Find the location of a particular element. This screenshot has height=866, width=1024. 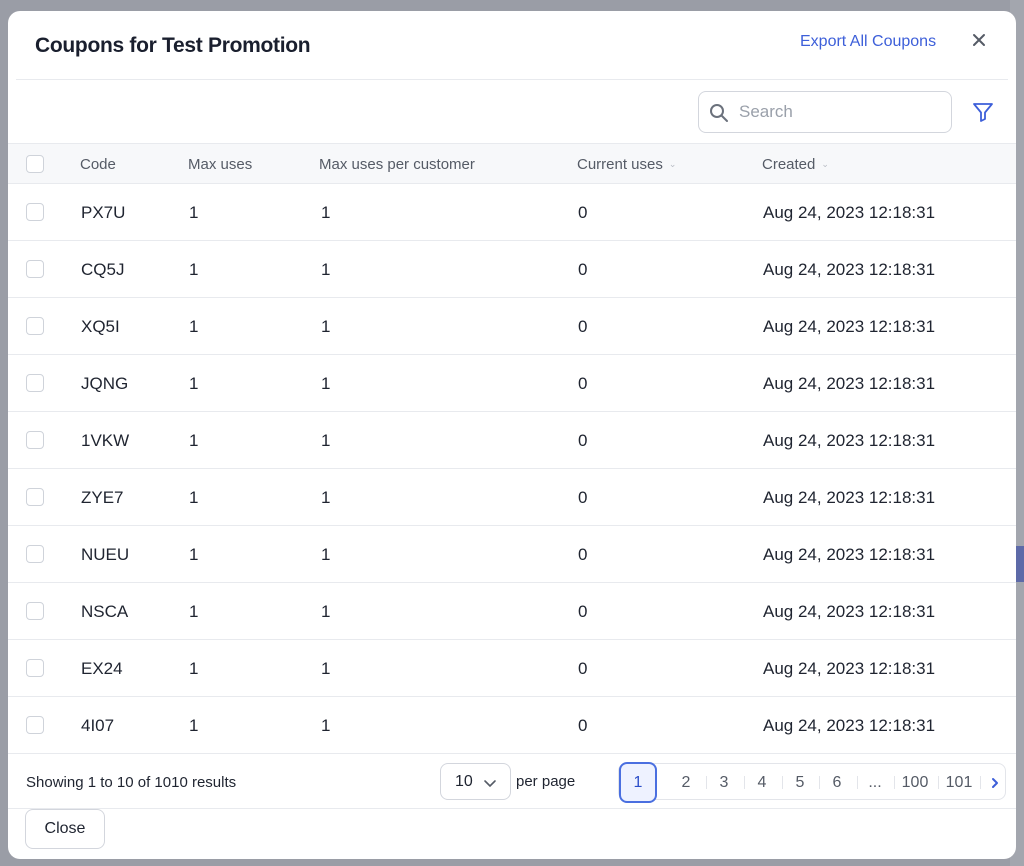

table-row: PX7U 1 1 0 Aug 24, 2023 12:18:31 is located at coordinates (512, 212).